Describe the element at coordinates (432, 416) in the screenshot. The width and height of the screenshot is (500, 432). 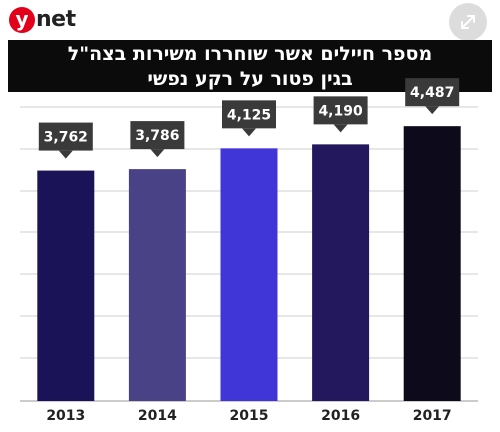
I see `x-tick-label: 2017` at that location.